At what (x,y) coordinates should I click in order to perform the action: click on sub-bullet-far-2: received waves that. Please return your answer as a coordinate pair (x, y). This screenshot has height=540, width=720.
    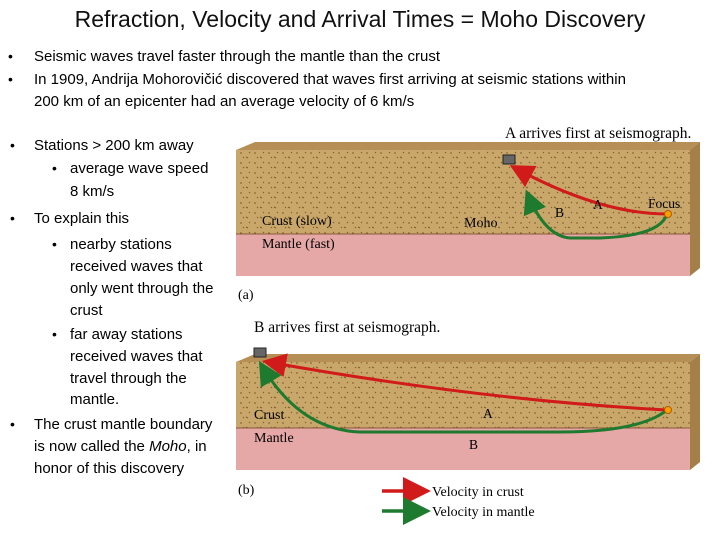
    Looking at the image, I should click on (136, 356).